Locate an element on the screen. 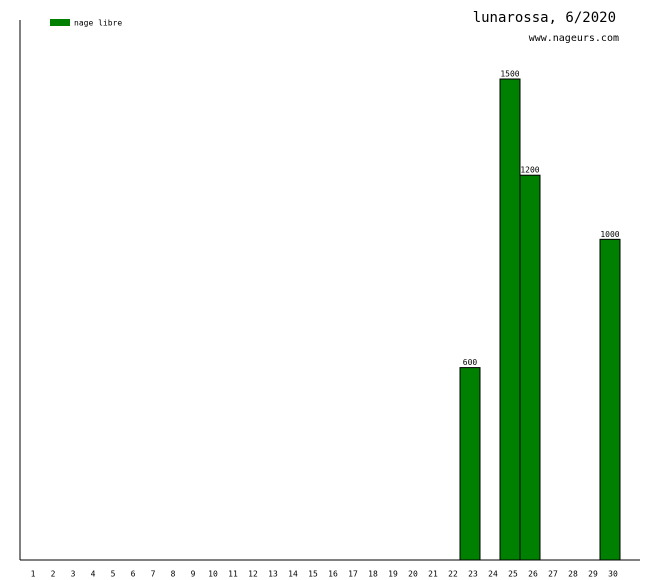  x-tick-label: 20 is located at coordinates (413, 574).